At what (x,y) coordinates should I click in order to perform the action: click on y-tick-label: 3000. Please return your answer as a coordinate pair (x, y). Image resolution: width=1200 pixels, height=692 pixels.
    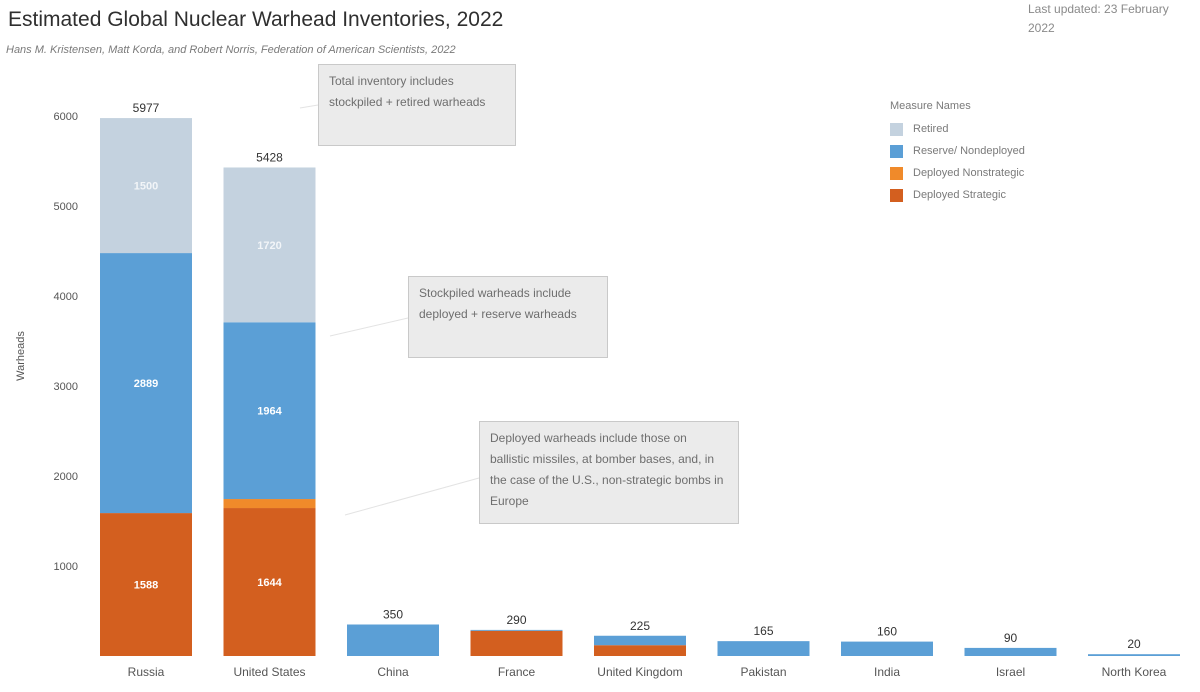
    Looking at the image, I should click on (66, 387).